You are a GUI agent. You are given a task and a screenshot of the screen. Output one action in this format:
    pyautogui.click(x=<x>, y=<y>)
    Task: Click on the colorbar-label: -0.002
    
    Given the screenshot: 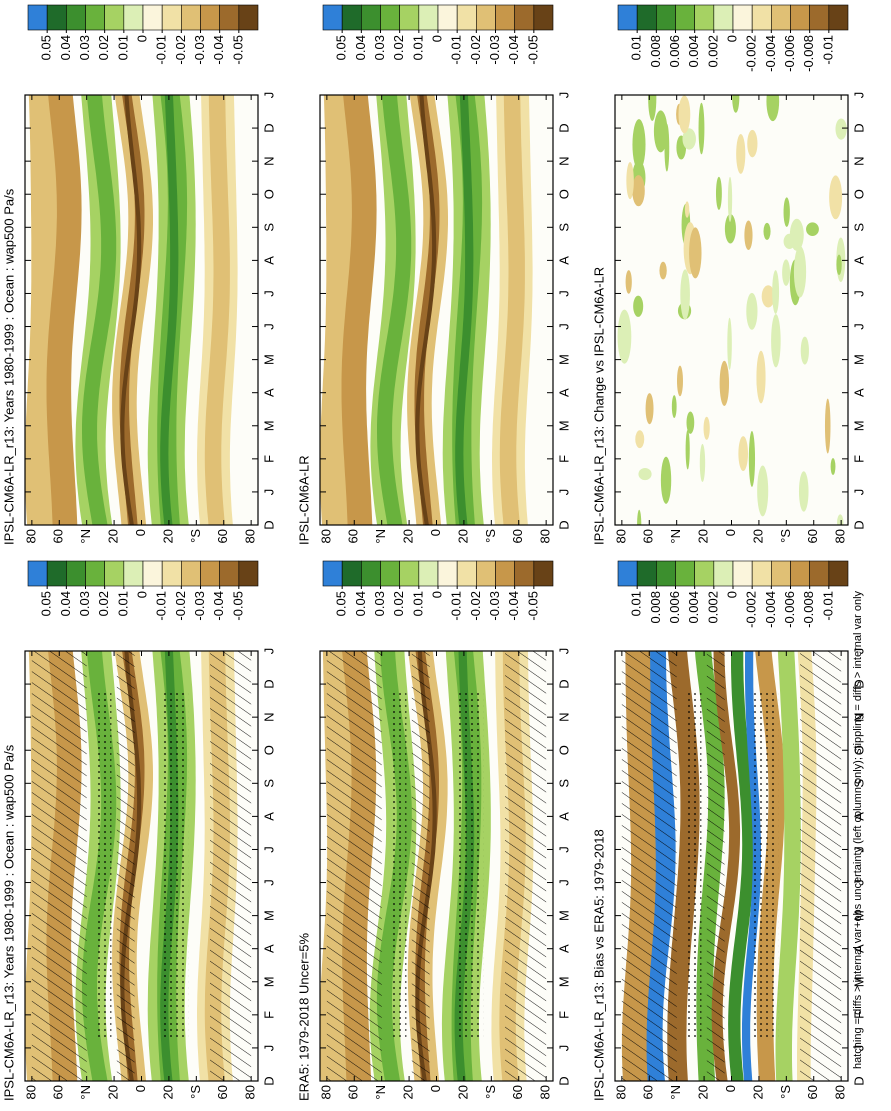 What is the action you would take?
    pyautogui.click(x=751, y=609)
    